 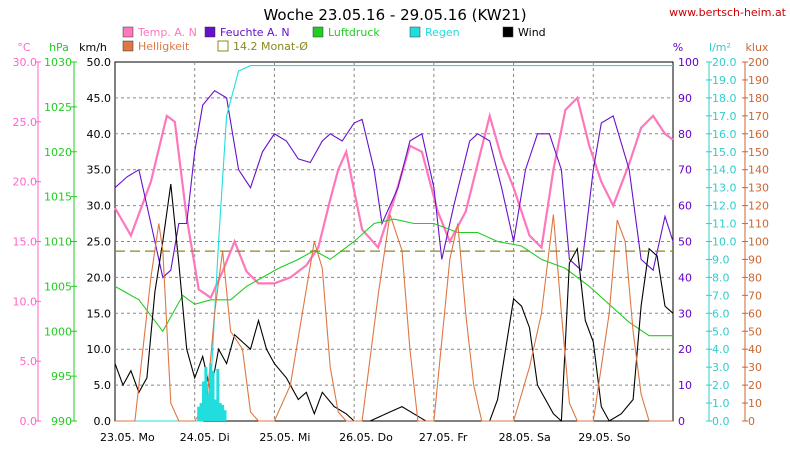 What do you see at coordinates (721, 313) in the screenshot?
I see `tick-label-lm2: 6.0` at bounding box center [721, 313].